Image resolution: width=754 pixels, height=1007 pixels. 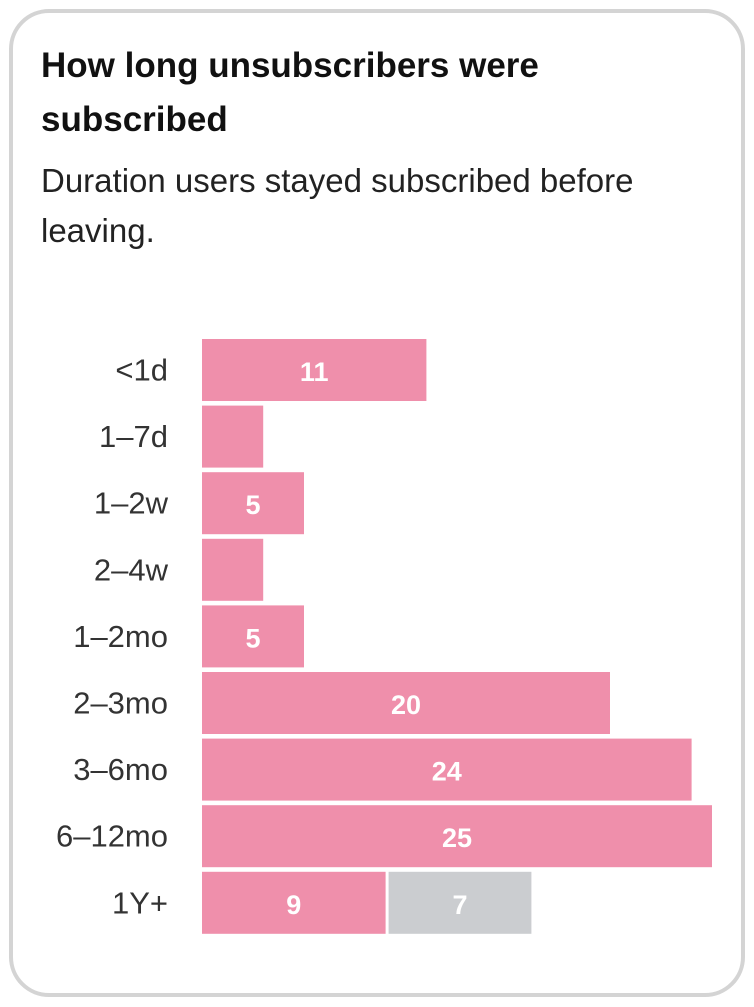 I want to click on category-label-1-2mo: 1–2mo, so click(x=120, y=636).